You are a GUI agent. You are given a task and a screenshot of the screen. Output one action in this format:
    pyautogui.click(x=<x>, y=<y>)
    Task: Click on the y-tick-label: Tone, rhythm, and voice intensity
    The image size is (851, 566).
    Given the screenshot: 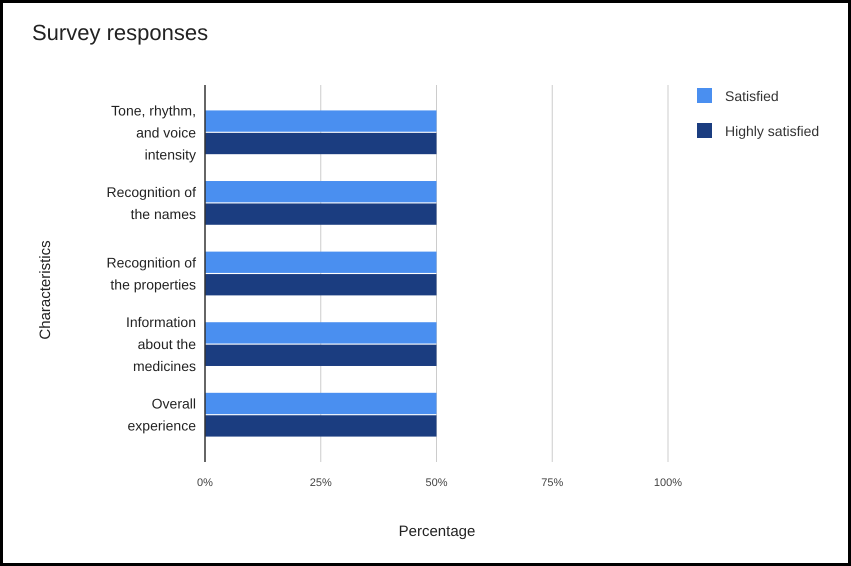 What is the action you would take?
    pyautogui.click(x=153, y=132)
    